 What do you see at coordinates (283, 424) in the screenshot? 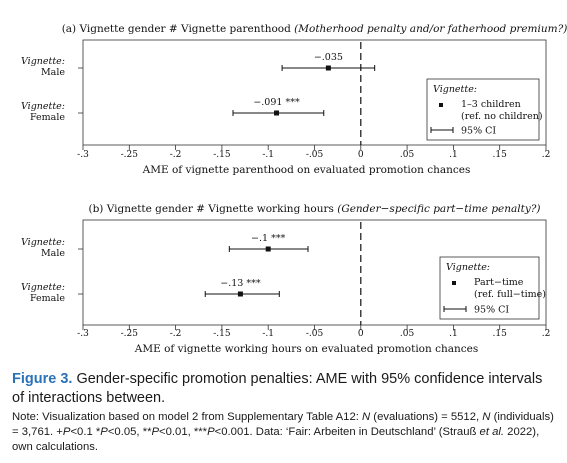
I see `note-text: (individuals) = 3,761. +` at bounding box center [283, 424].